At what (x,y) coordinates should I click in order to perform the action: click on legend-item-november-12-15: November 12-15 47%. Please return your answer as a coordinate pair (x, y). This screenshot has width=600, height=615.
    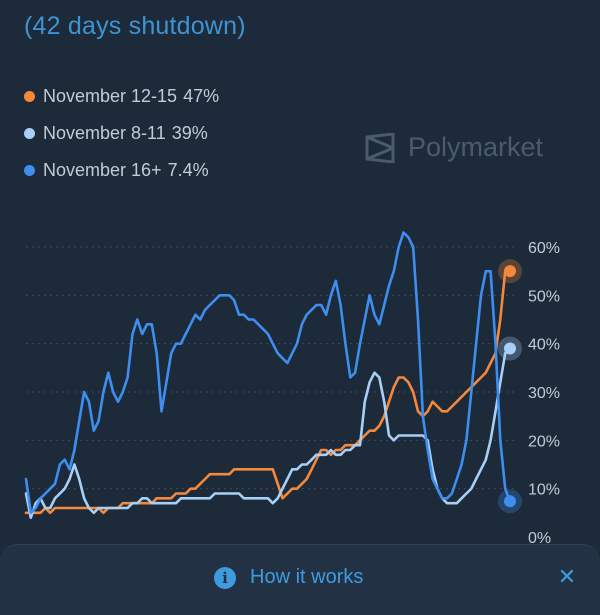
    Looking at the image, I should click on (121, 96).